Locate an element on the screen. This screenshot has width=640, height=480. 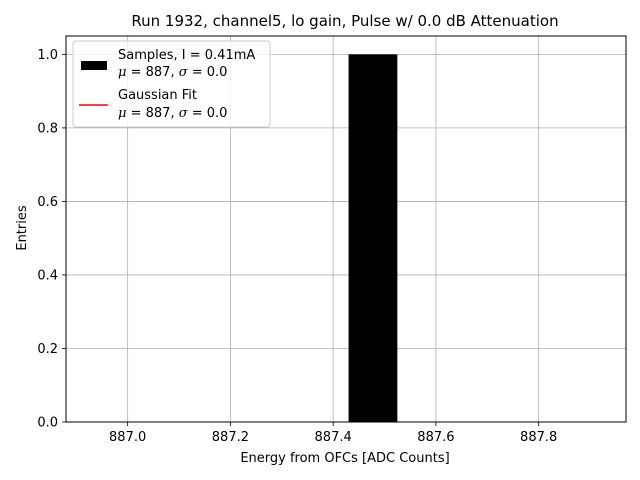
y-tick-label-5: 1.0 is located at coordinates (47, 55).